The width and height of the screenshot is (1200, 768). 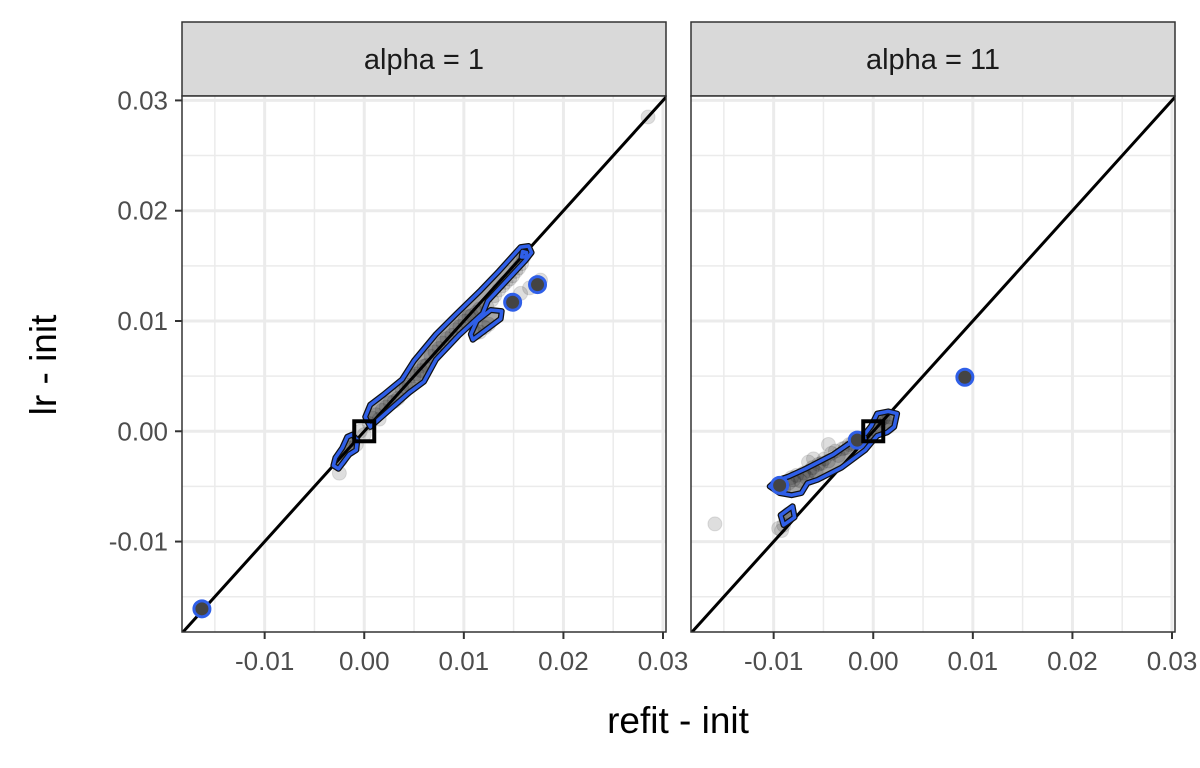 What do you see at coordinates (142, 321) in the screenshot?
I see `y-tick-label: 0.01` at bounding box center [142, 321].